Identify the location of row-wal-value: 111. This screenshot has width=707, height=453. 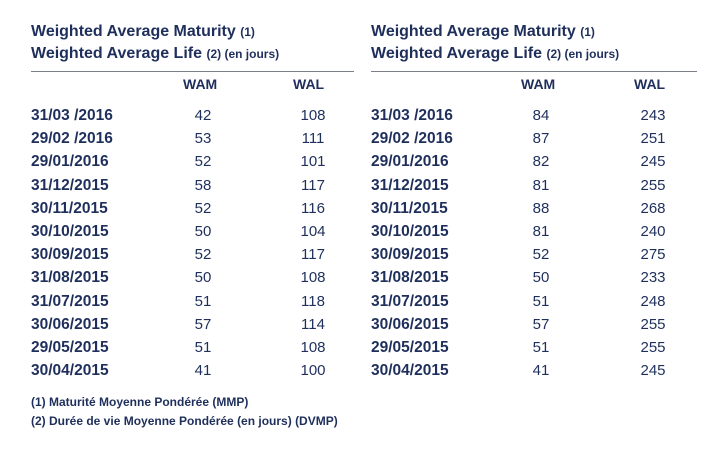
(313, 139).